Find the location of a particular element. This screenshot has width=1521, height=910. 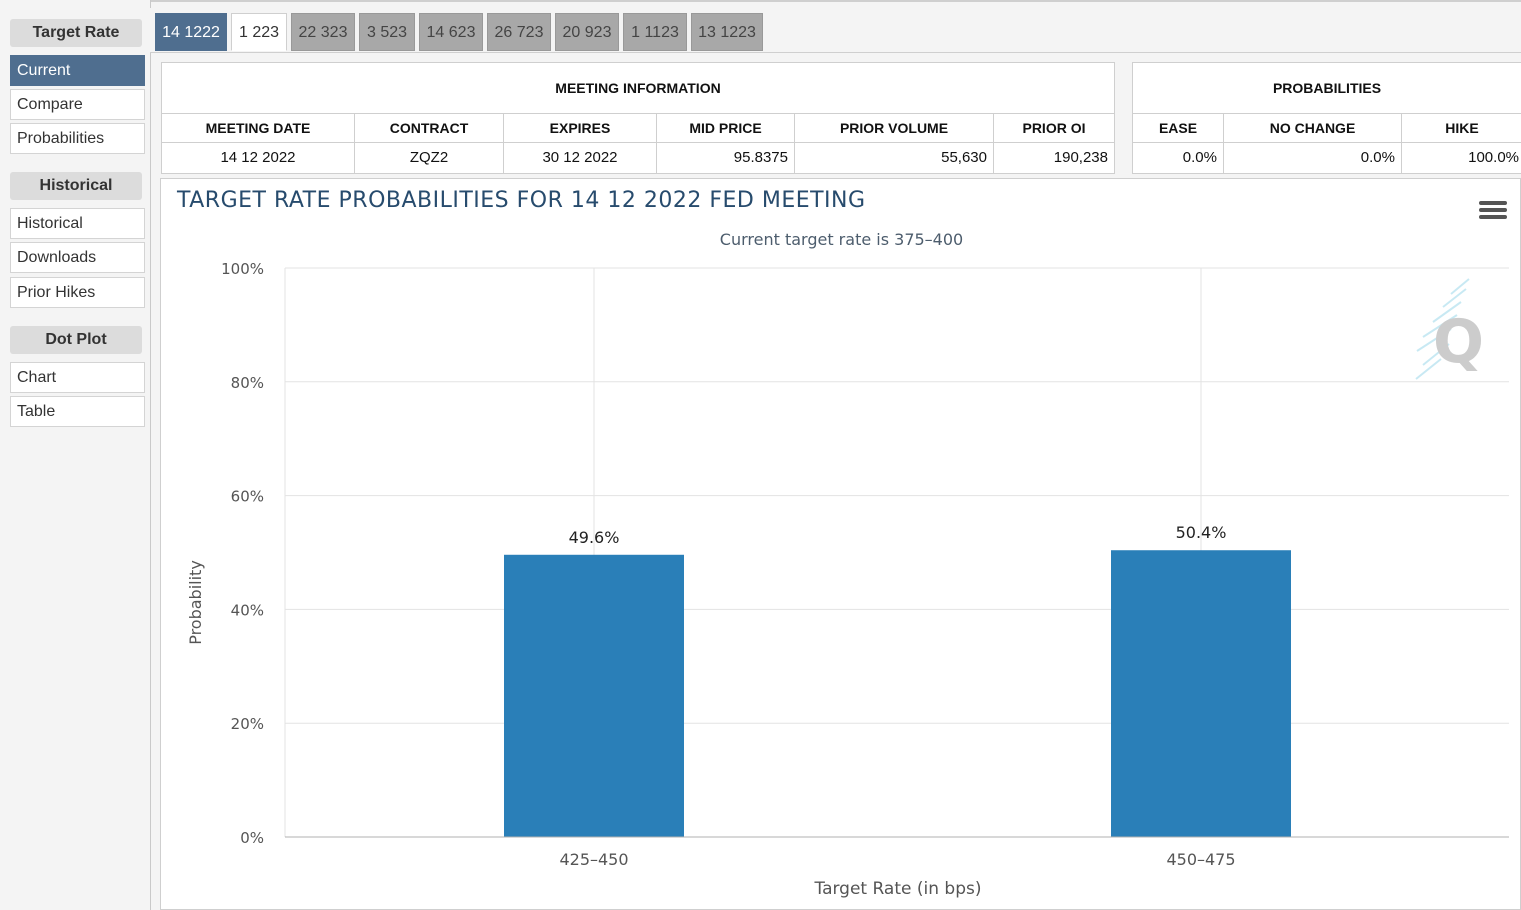

header-prior-volume: PRIOR VOLUME is located at coordinates (894, 128).